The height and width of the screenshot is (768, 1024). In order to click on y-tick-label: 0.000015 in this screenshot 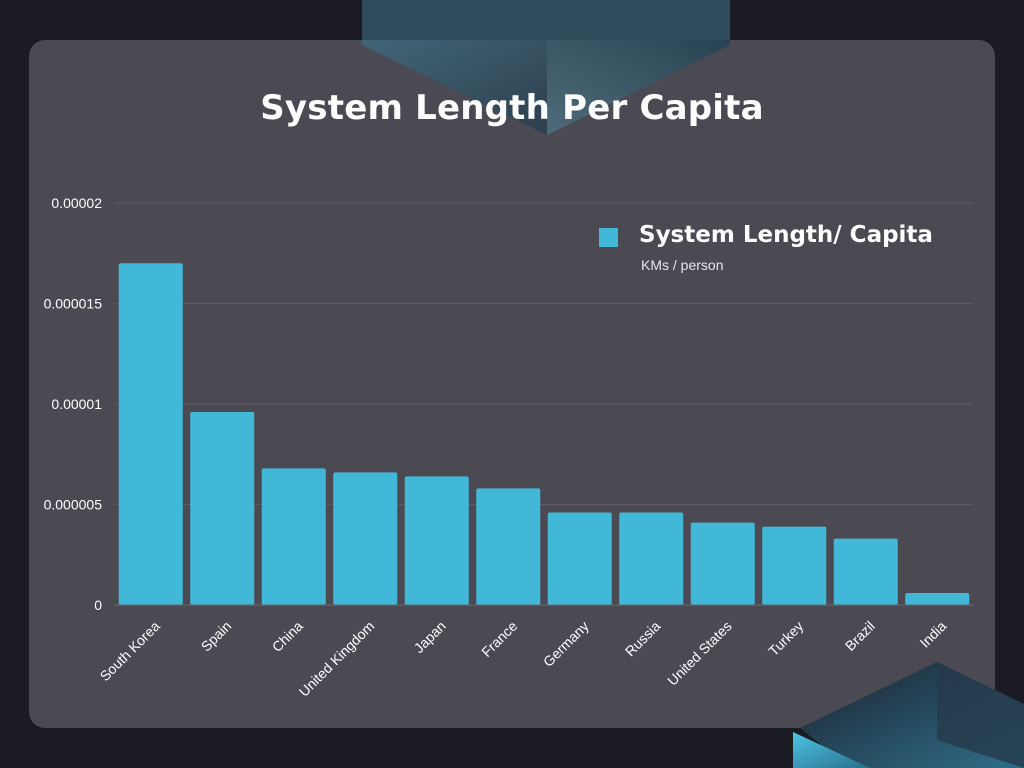, I will do `click(73, 304)`.